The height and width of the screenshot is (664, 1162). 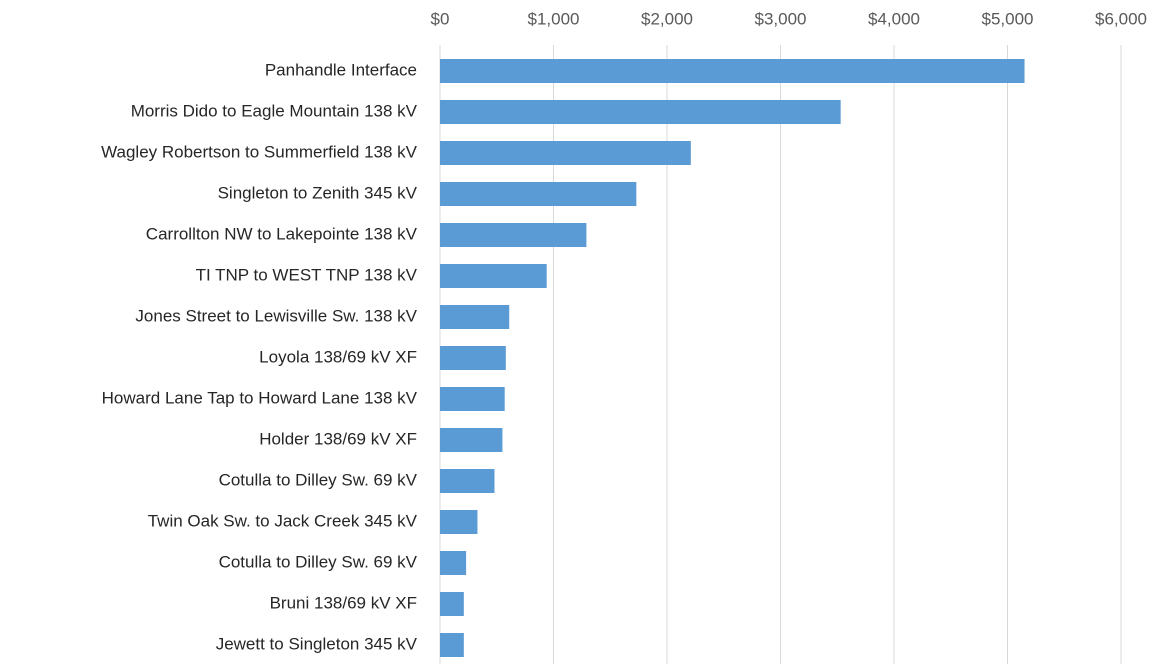 I want to click on y-tick-label: Howard Lane Tap to Howard Lane 138 kV, so click(x=260, y=397).